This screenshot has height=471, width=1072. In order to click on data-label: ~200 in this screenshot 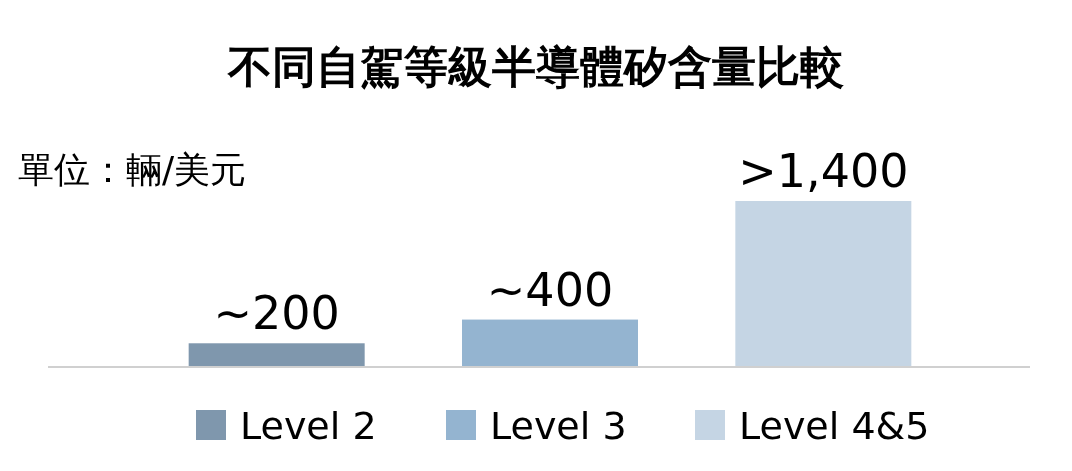, I will do `click(276, 313)`.